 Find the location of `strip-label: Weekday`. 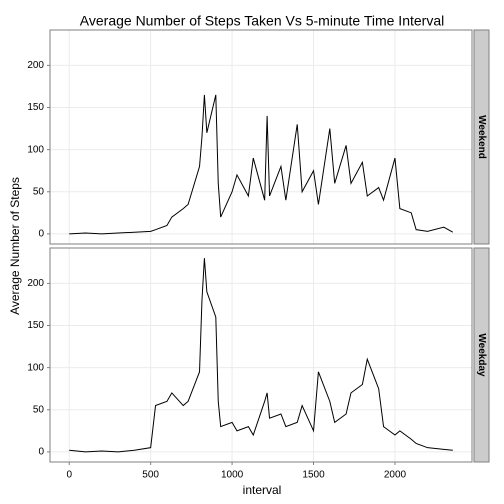

strip-label: Weekday is located at coordinates (481, 355).